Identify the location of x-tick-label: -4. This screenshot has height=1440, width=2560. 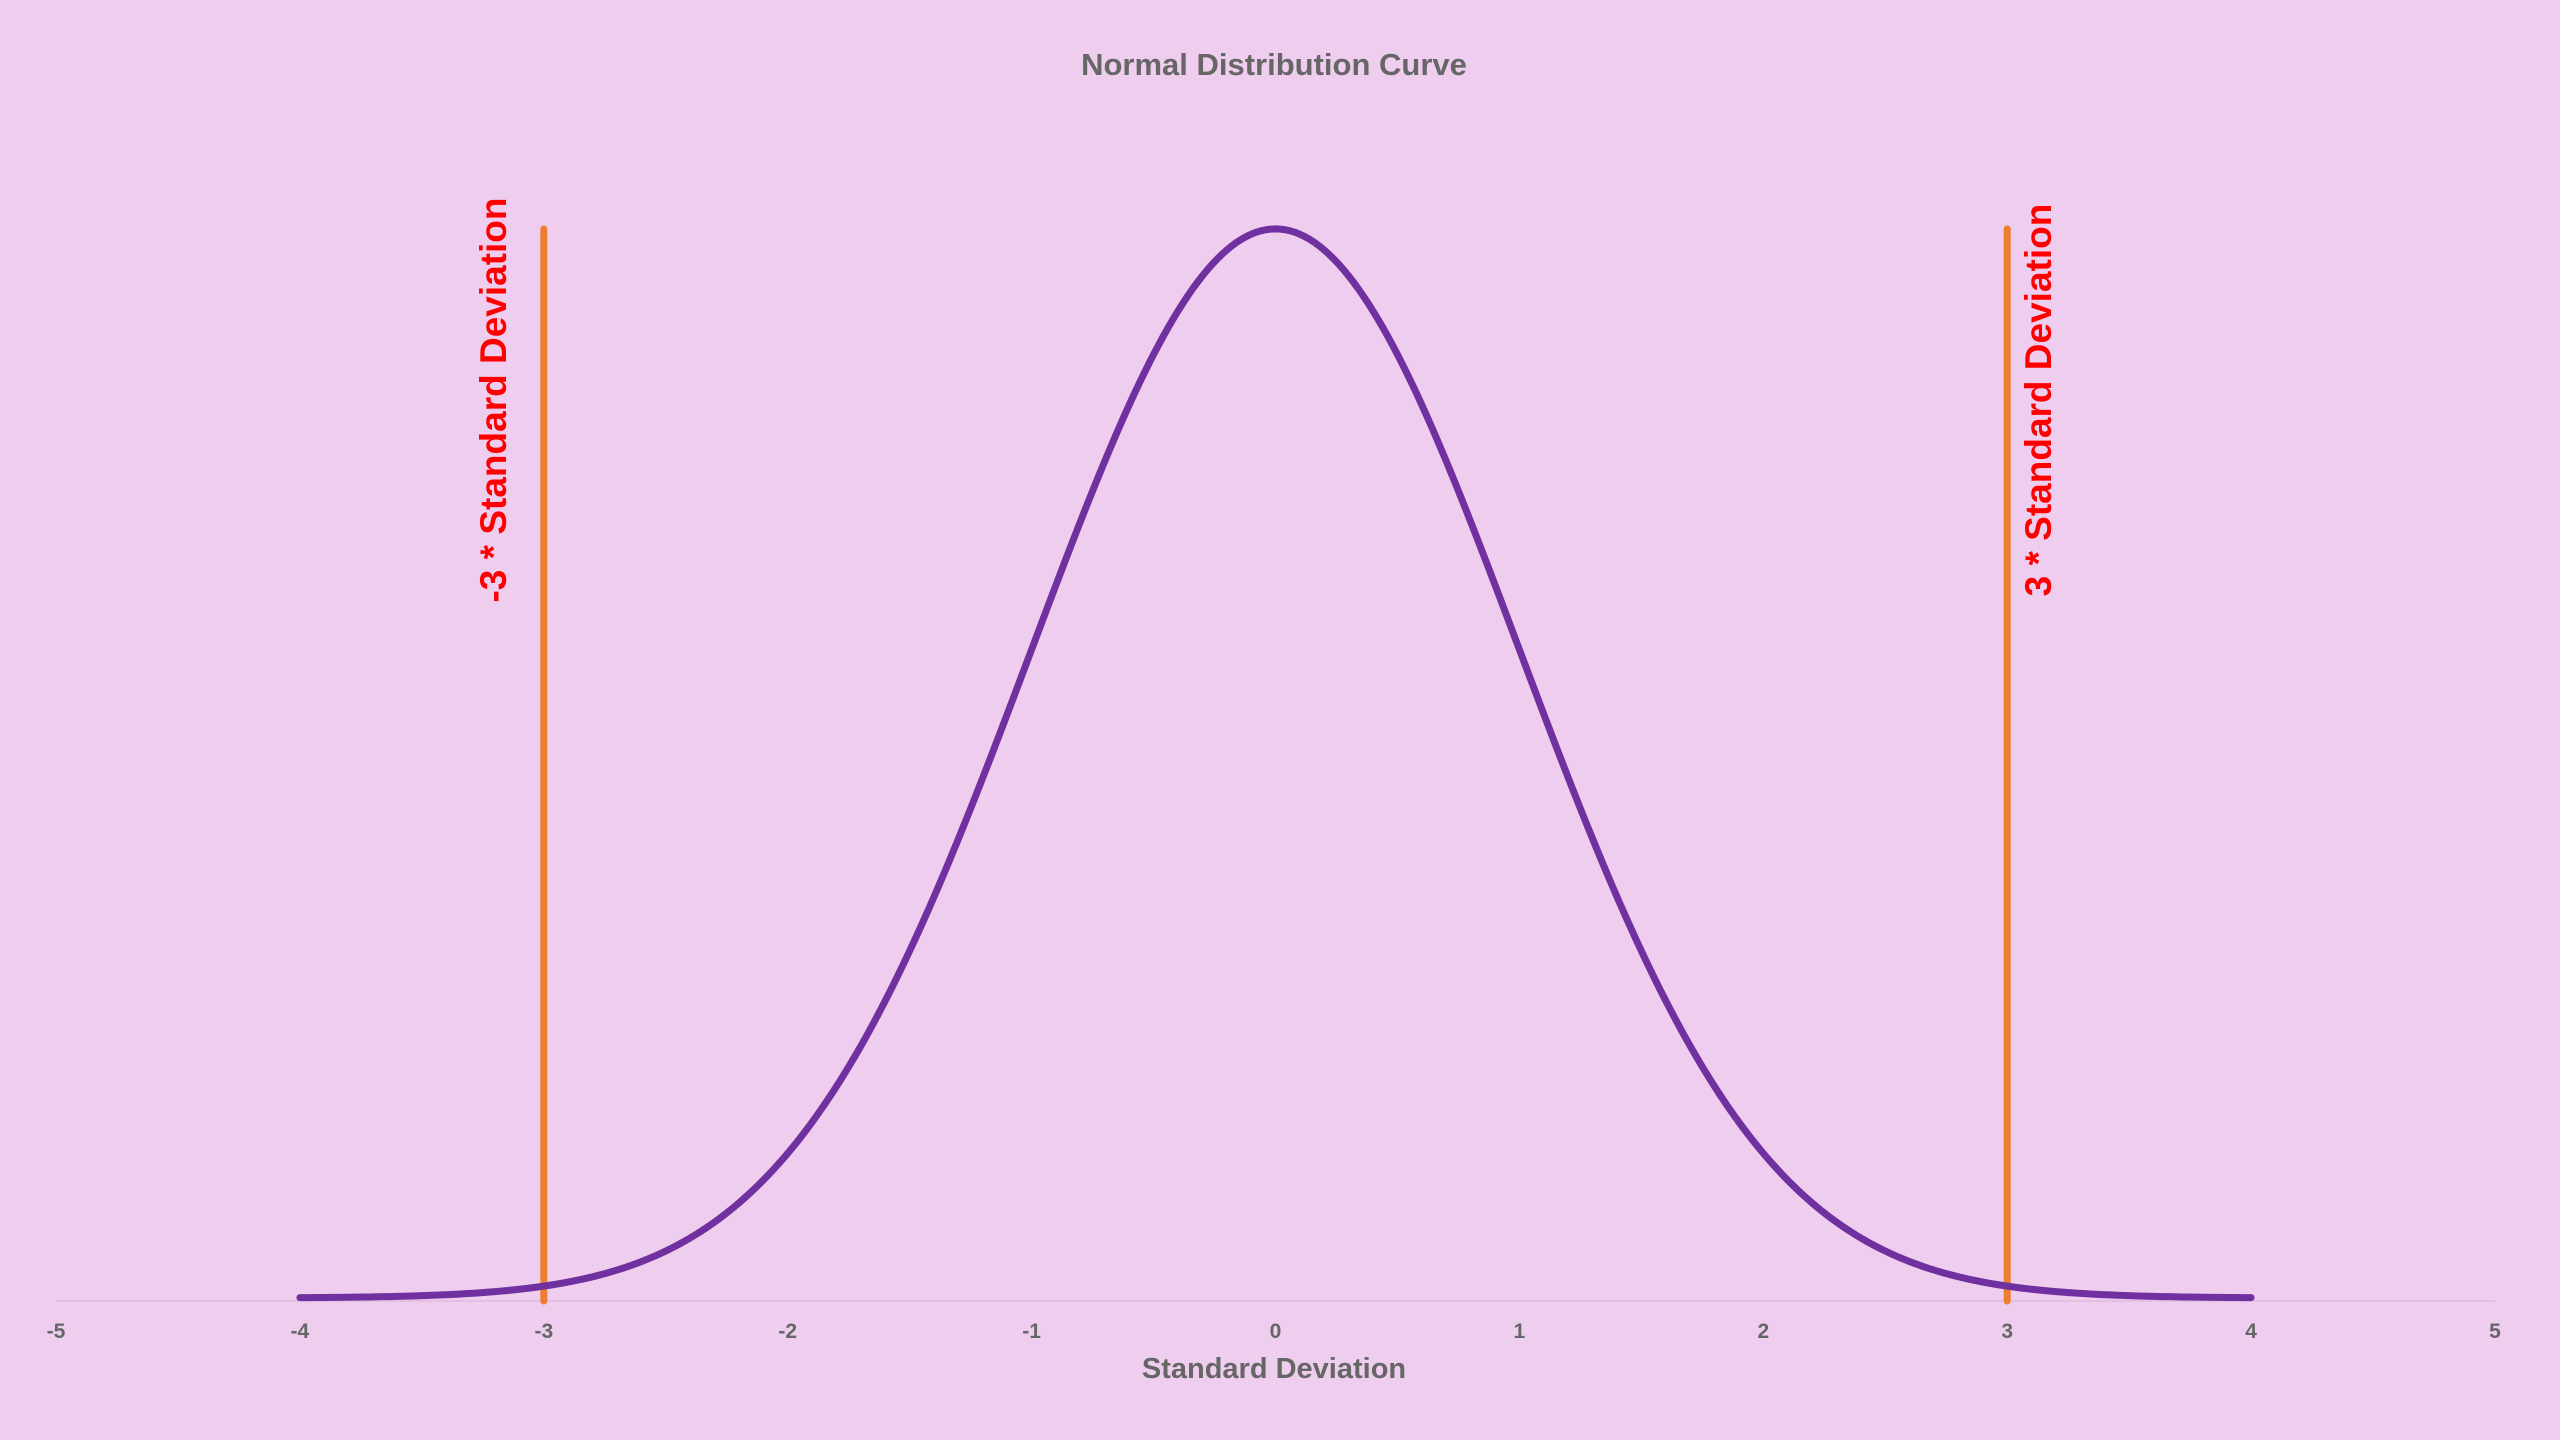
(300, 1331).